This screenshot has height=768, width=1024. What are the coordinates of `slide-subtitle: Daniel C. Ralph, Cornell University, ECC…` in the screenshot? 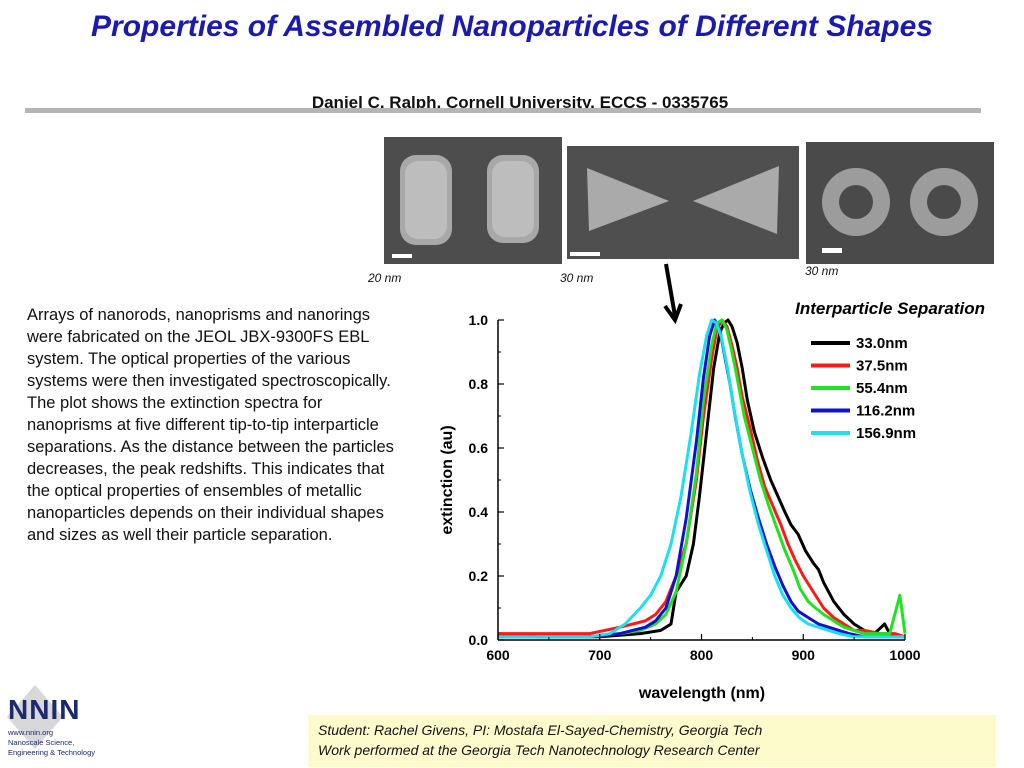 It's located at (520, 102).